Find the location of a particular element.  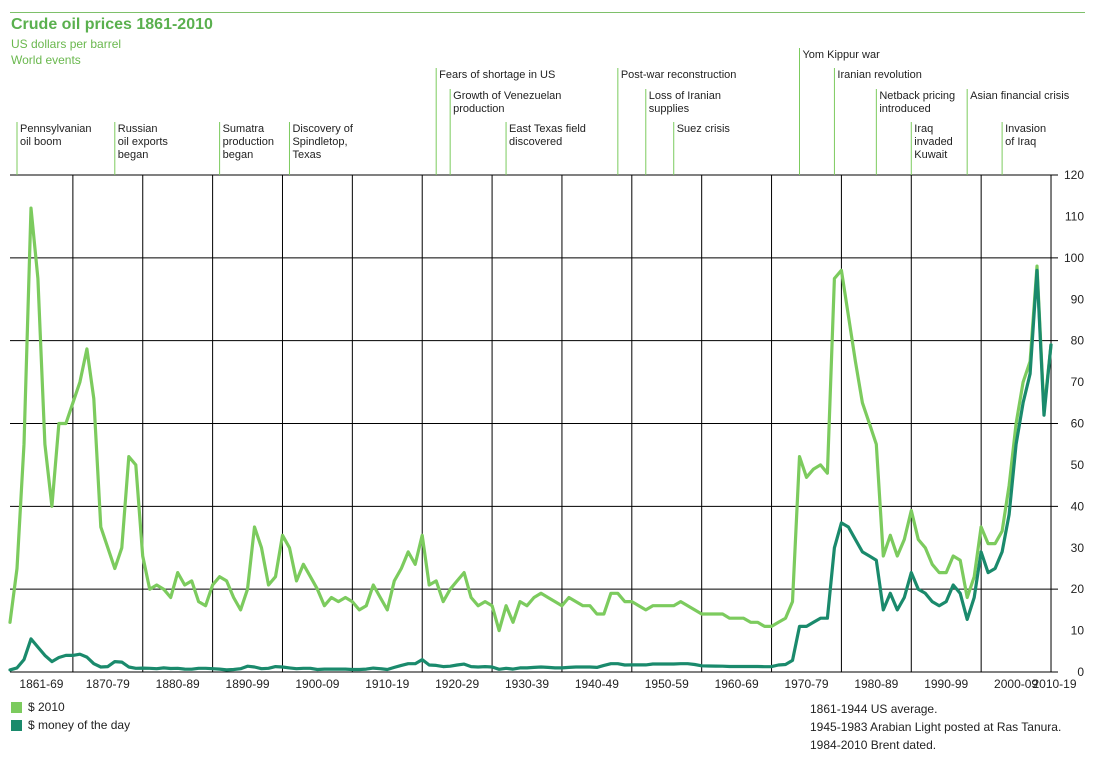

event-label: Fears of shortage in US is located at coordinates (497, 75).